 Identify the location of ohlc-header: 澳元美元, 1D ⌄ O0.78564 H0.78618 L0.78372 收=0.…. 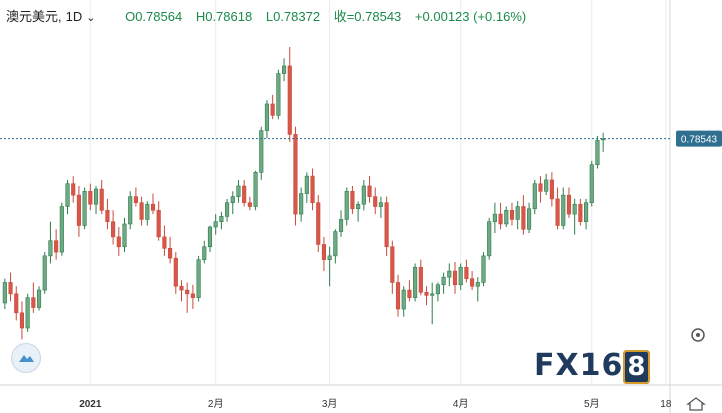
(271, 15).